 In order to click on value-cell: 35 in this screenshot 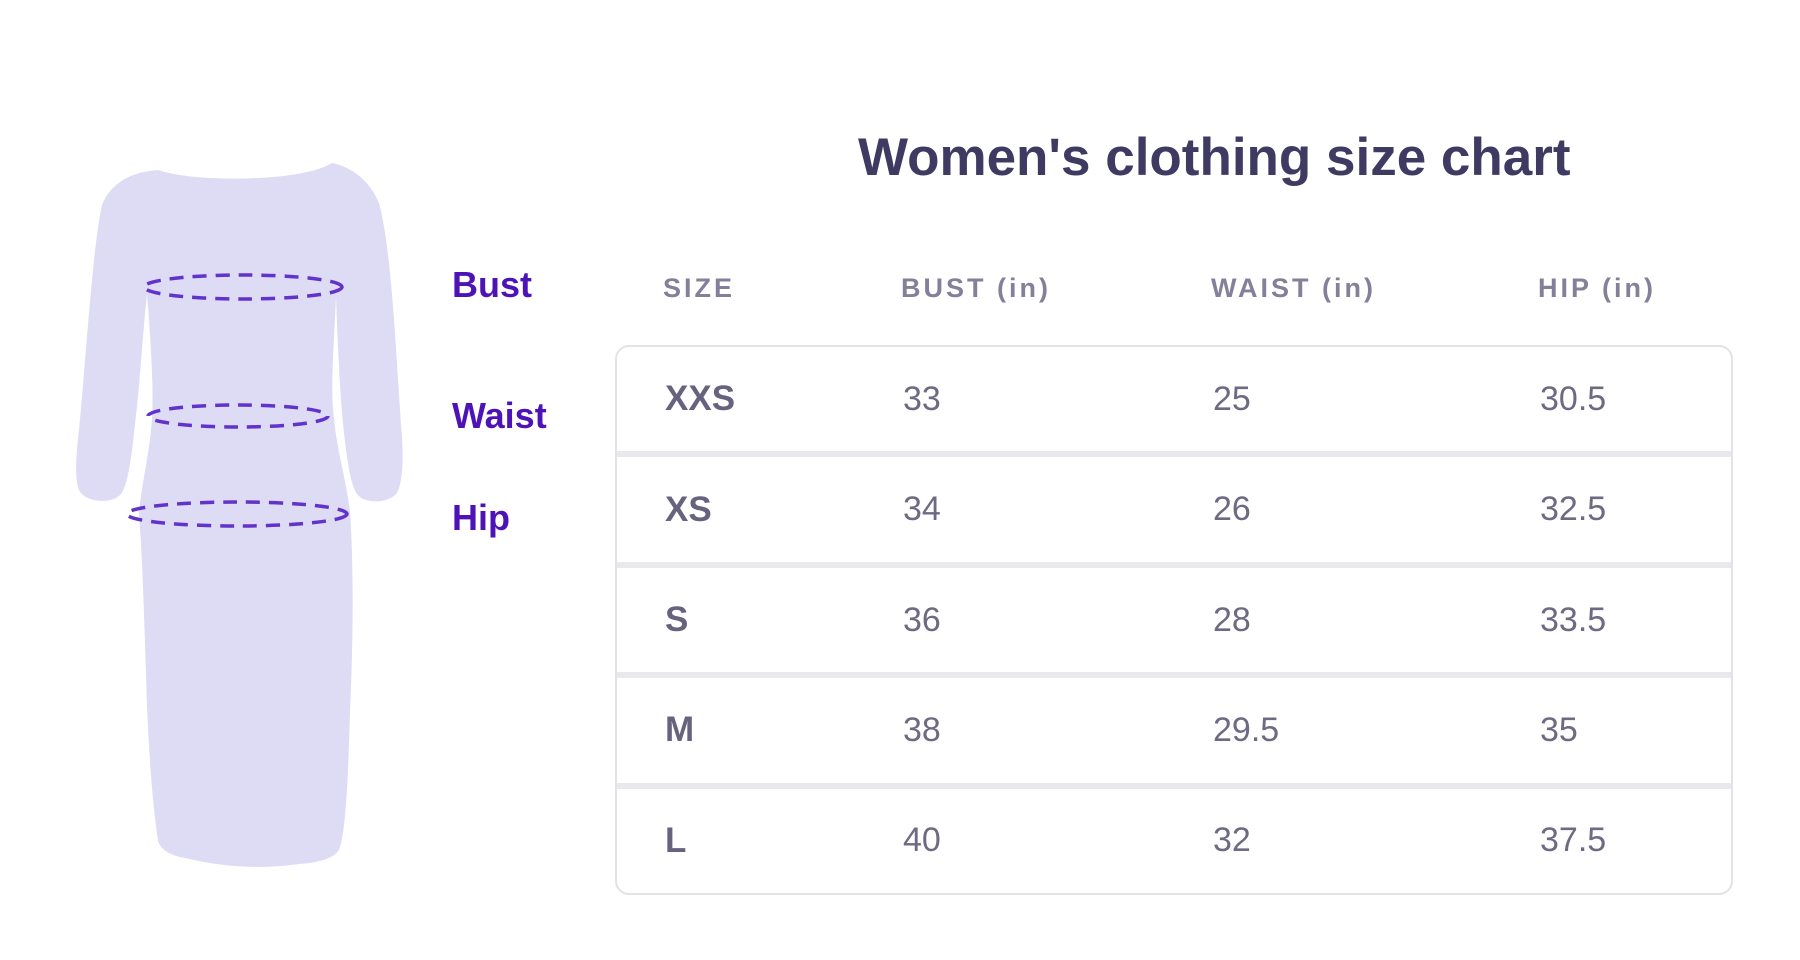, I will do `click(1559, 729)`.